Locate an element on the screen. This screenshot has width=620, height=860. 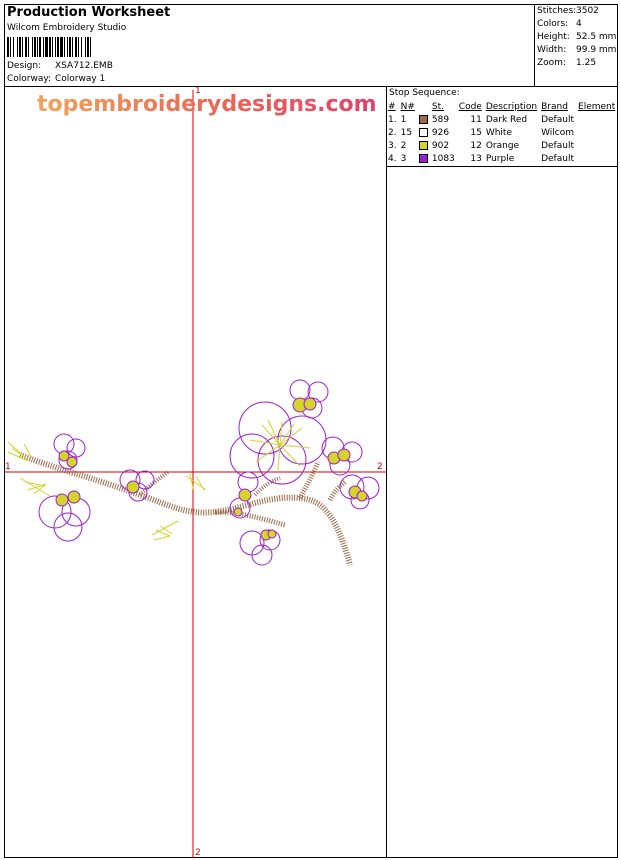
stop-sequence-title: Stop Sequence: is located at coordinates (424, 93).